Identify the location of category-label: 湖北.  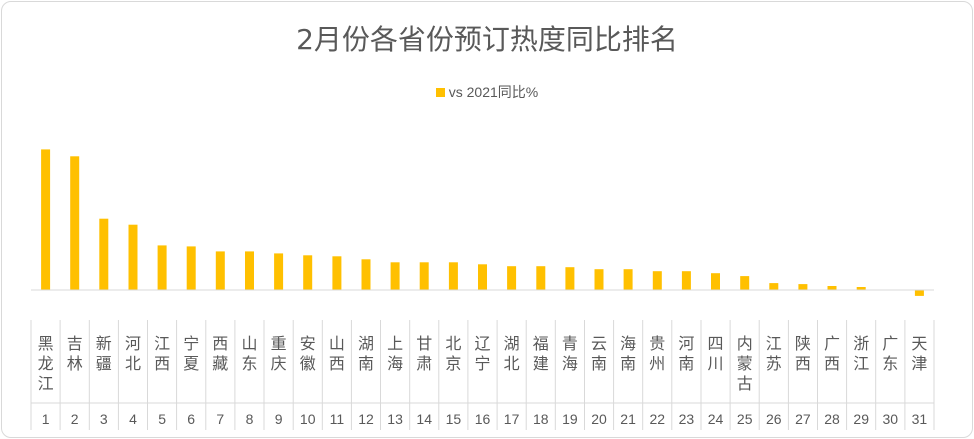
(512, 353).